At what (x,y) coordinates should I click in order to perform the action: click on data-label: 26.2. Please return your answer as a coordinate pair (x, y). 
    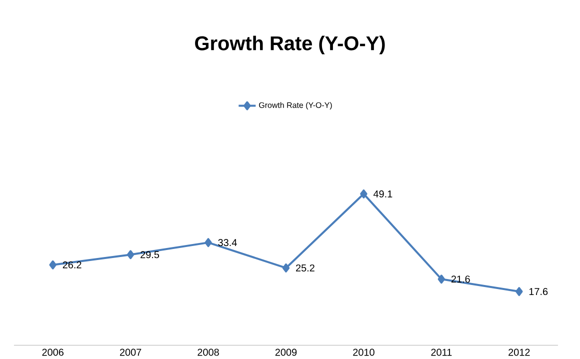
    Looking at the image, I should click on (72, 264).